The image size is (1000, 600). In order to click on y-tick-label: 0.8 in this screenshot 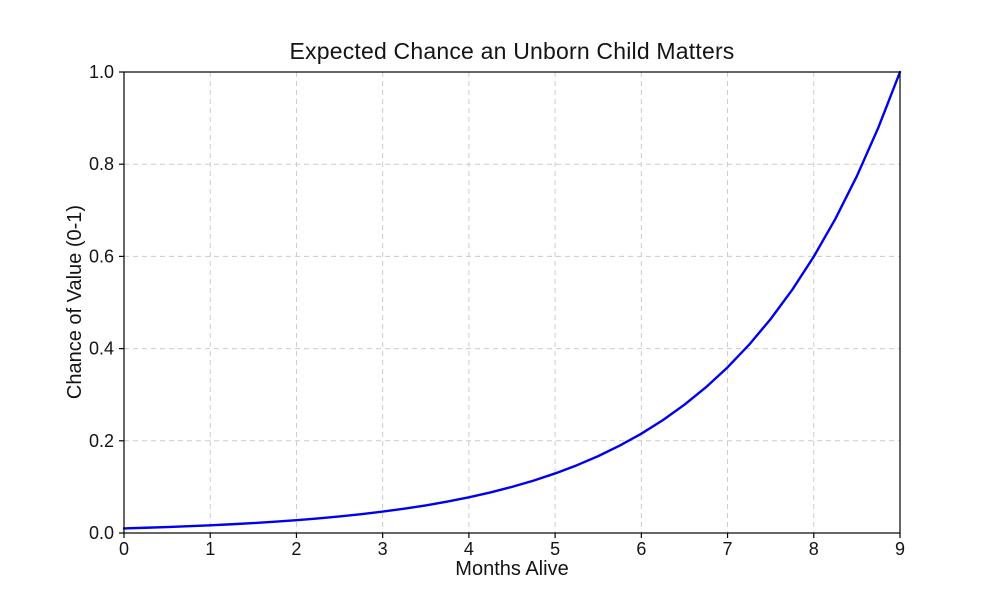, I will do `click(101, 164)`.